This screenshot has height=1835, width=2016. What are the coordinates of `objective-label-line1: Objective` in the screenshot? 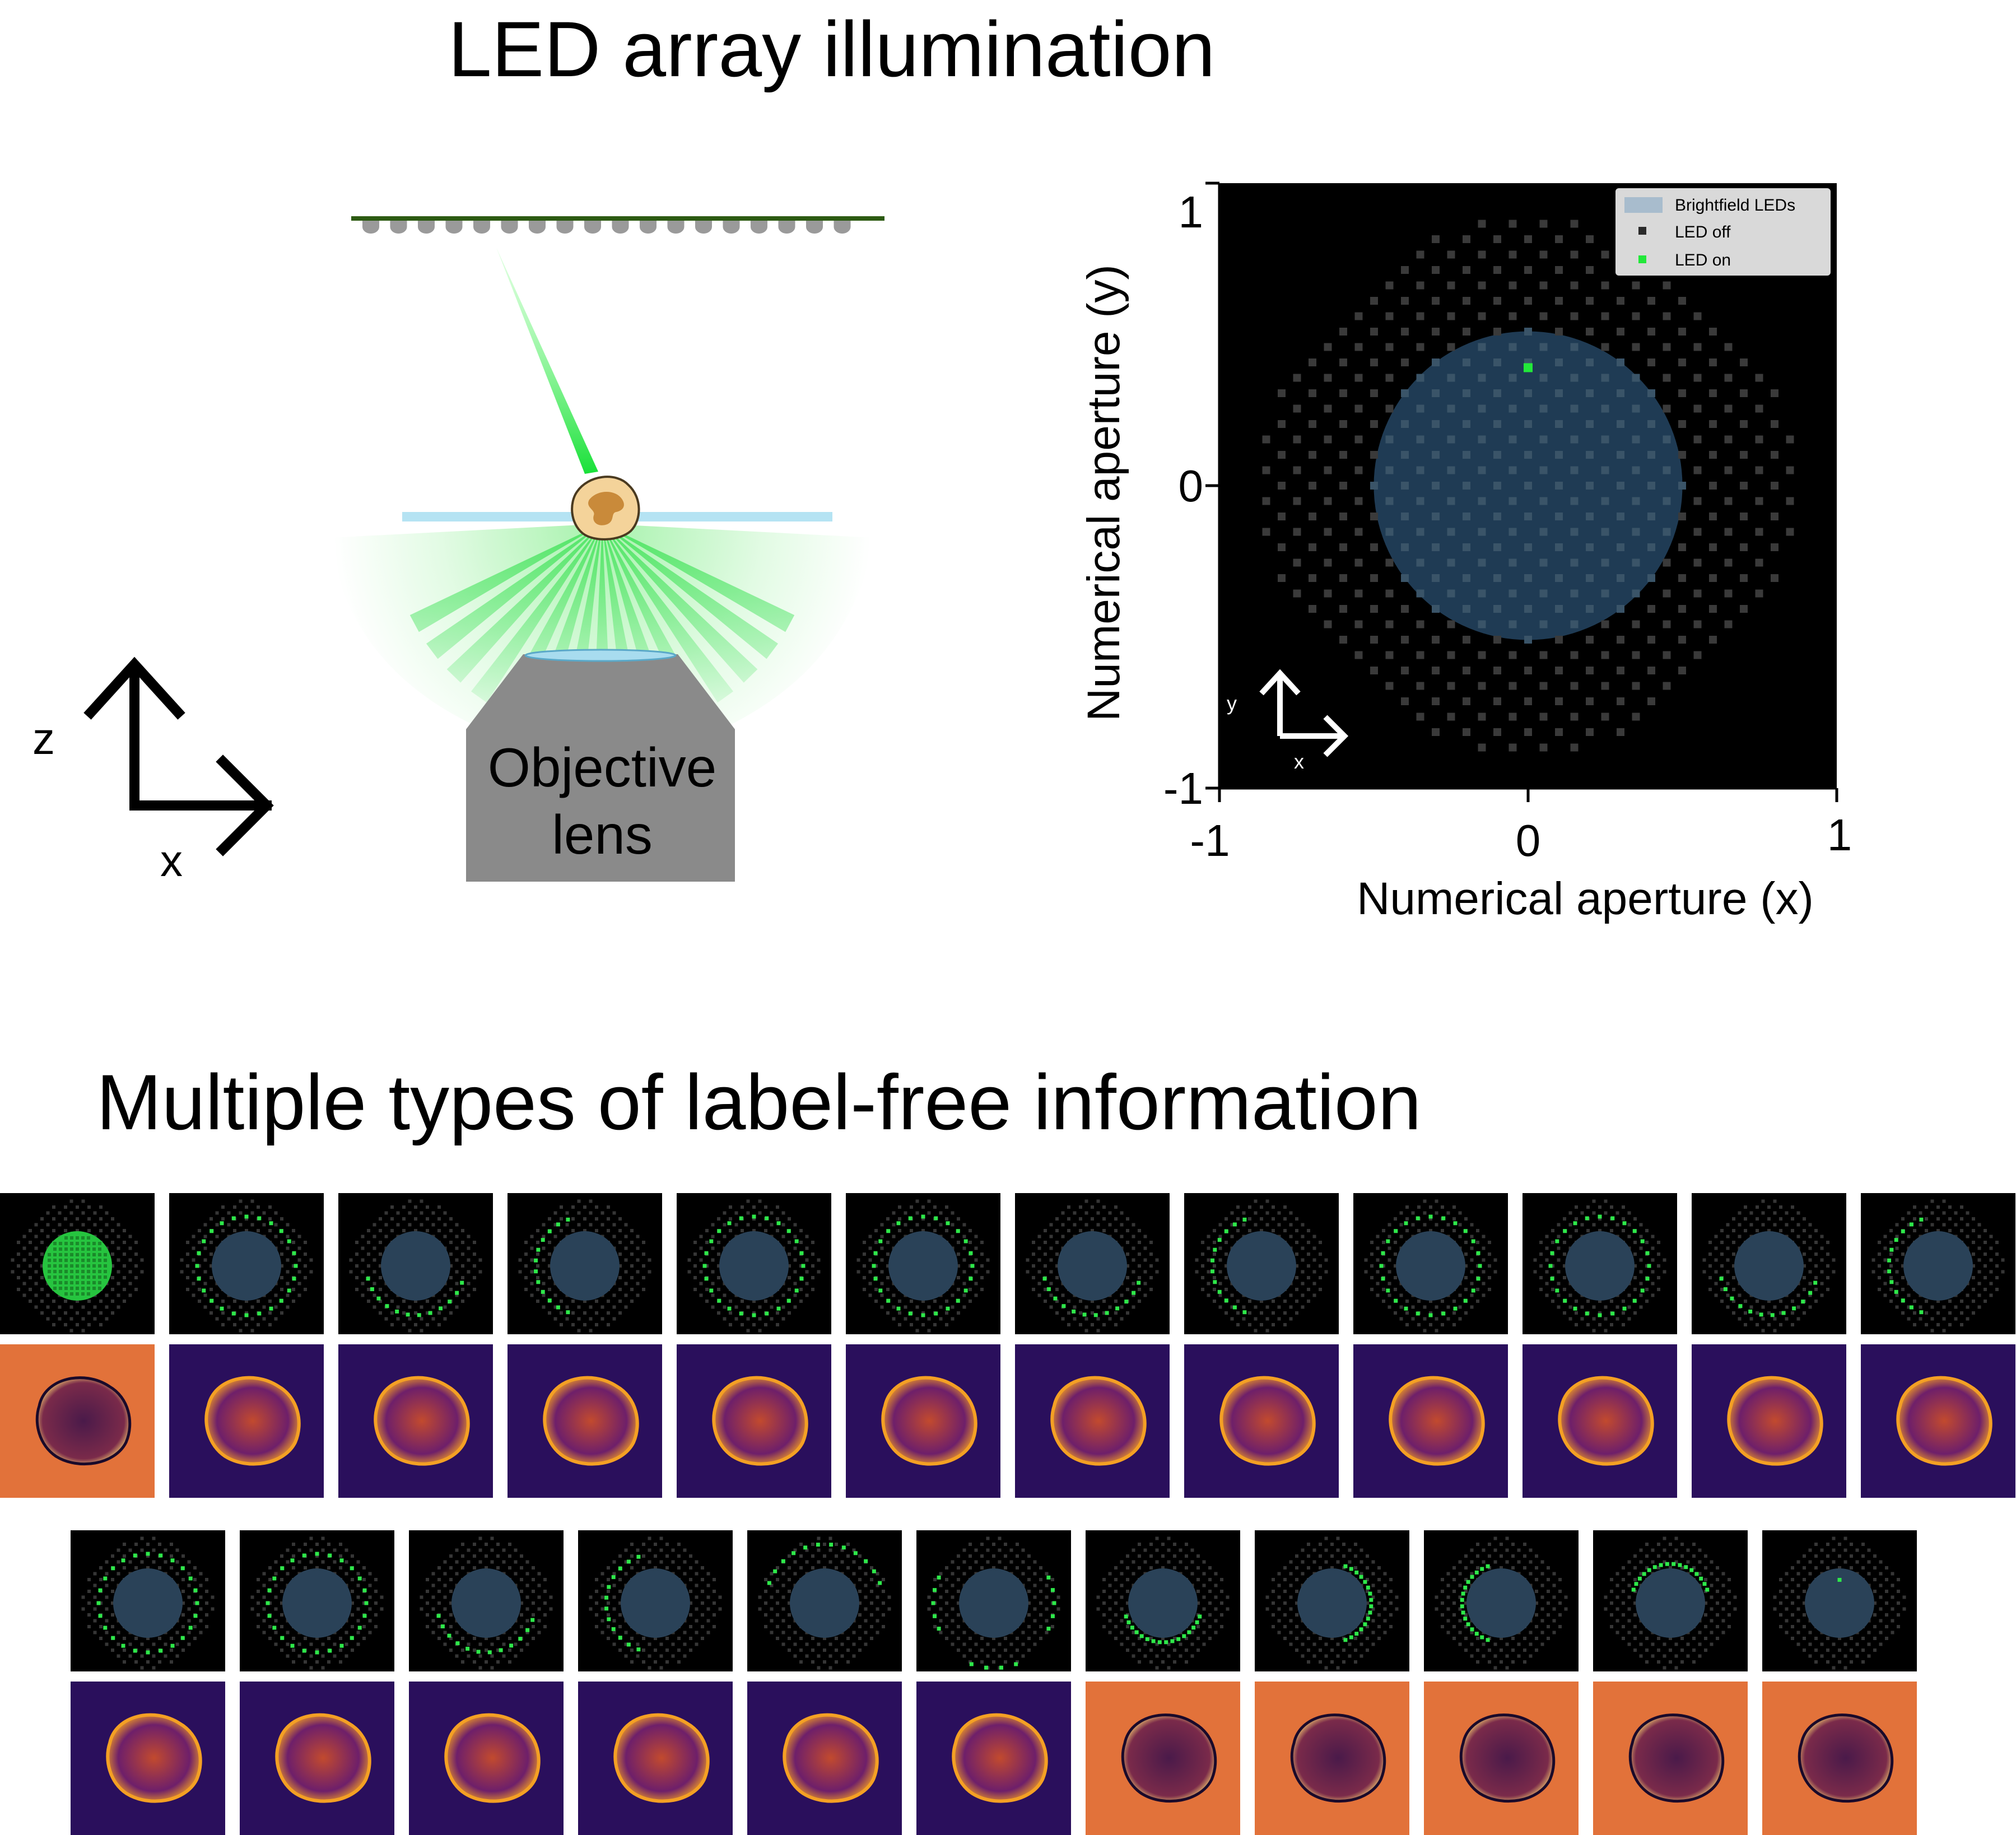 It's located at (602, 767).